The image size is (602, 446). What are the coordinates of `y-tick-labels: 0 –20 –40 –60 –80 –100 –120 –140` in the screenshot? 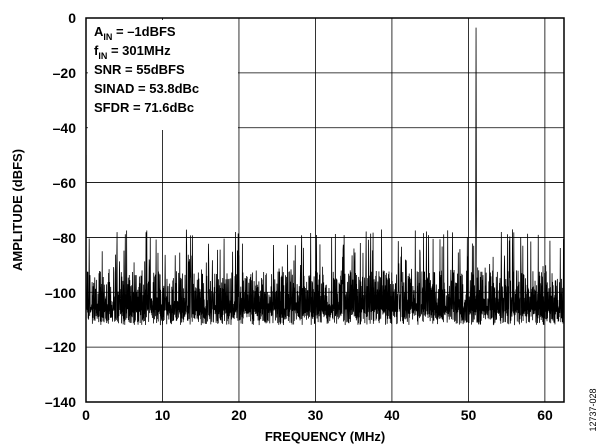 It's located at (60, 210).